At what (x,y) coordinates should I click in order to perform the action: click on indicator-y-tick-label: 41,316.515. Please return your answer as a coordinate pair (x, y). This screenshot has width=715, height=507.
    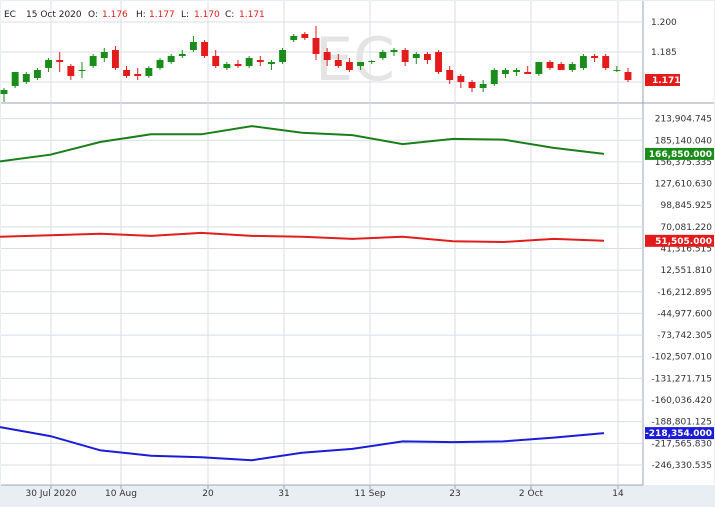
    Looking at the image, I should click on (686, 249).